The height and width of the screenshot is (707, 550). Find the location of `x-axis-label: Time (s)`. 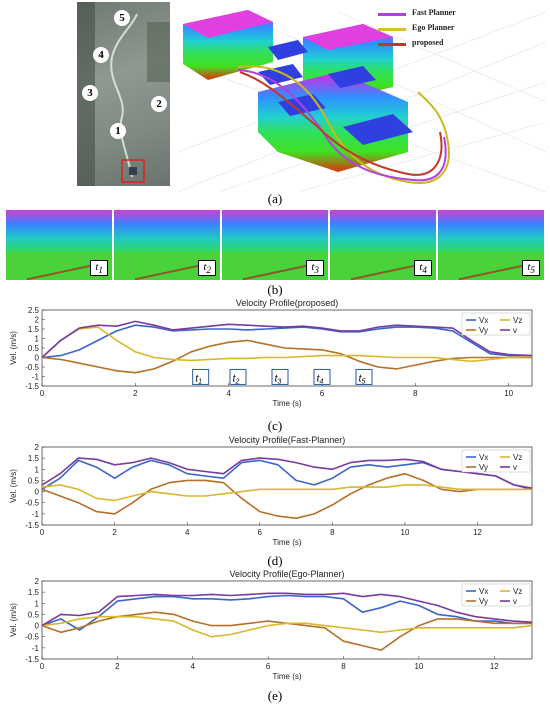

x-axis-label: Time (s) is located at coordinates (286, 676).